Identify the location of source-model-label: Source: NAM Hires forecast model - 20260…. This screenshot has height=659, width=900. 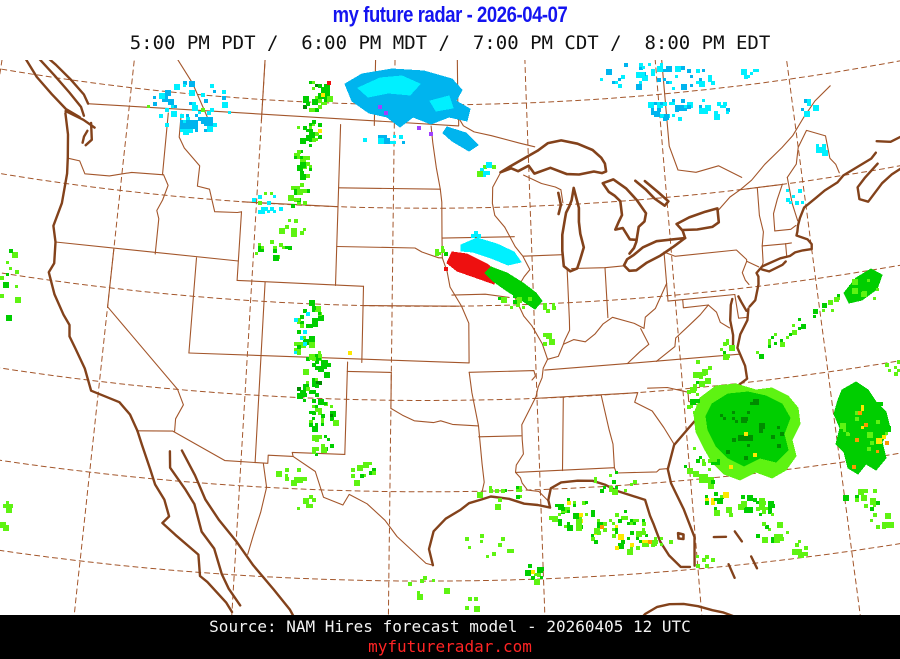
(450, 626).